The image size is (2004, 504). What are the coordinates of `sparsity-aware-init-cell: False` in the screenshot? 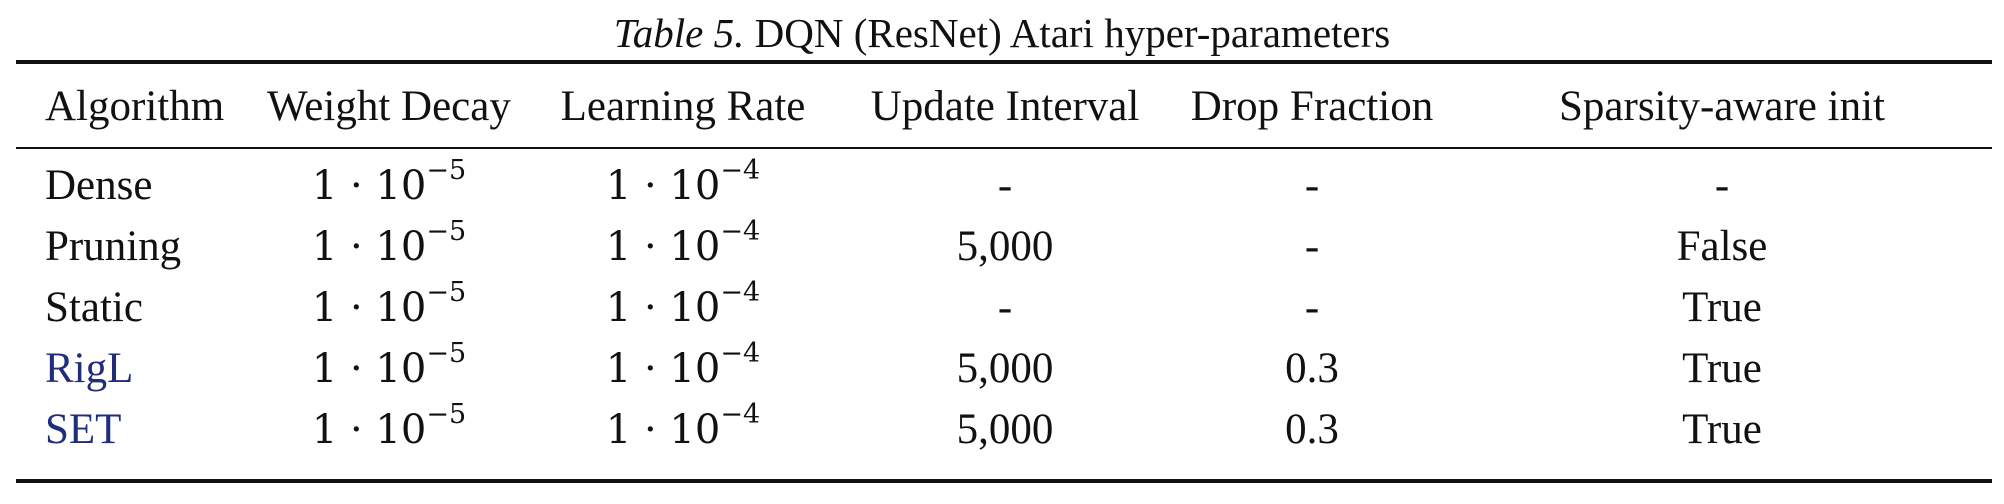 It's located at (1722, 246).